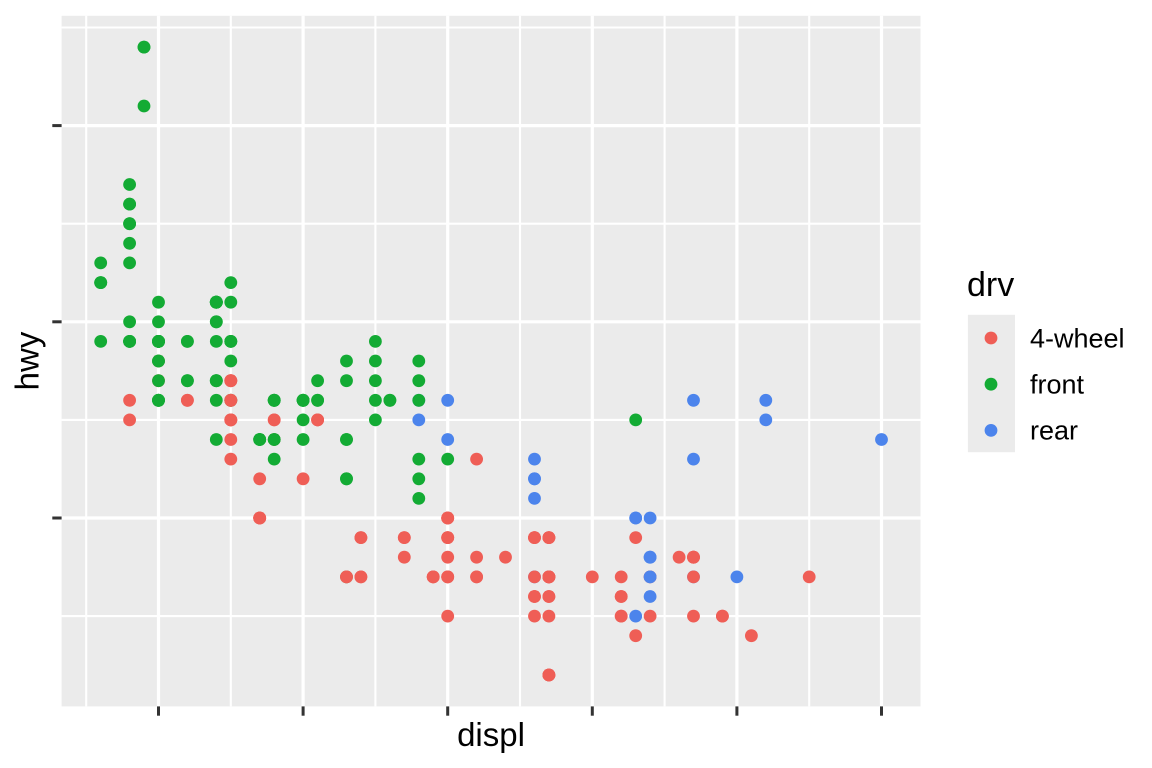 This screenshot has width=1152, height=768. I want to click on svg-text: displ, so click(491, 734).